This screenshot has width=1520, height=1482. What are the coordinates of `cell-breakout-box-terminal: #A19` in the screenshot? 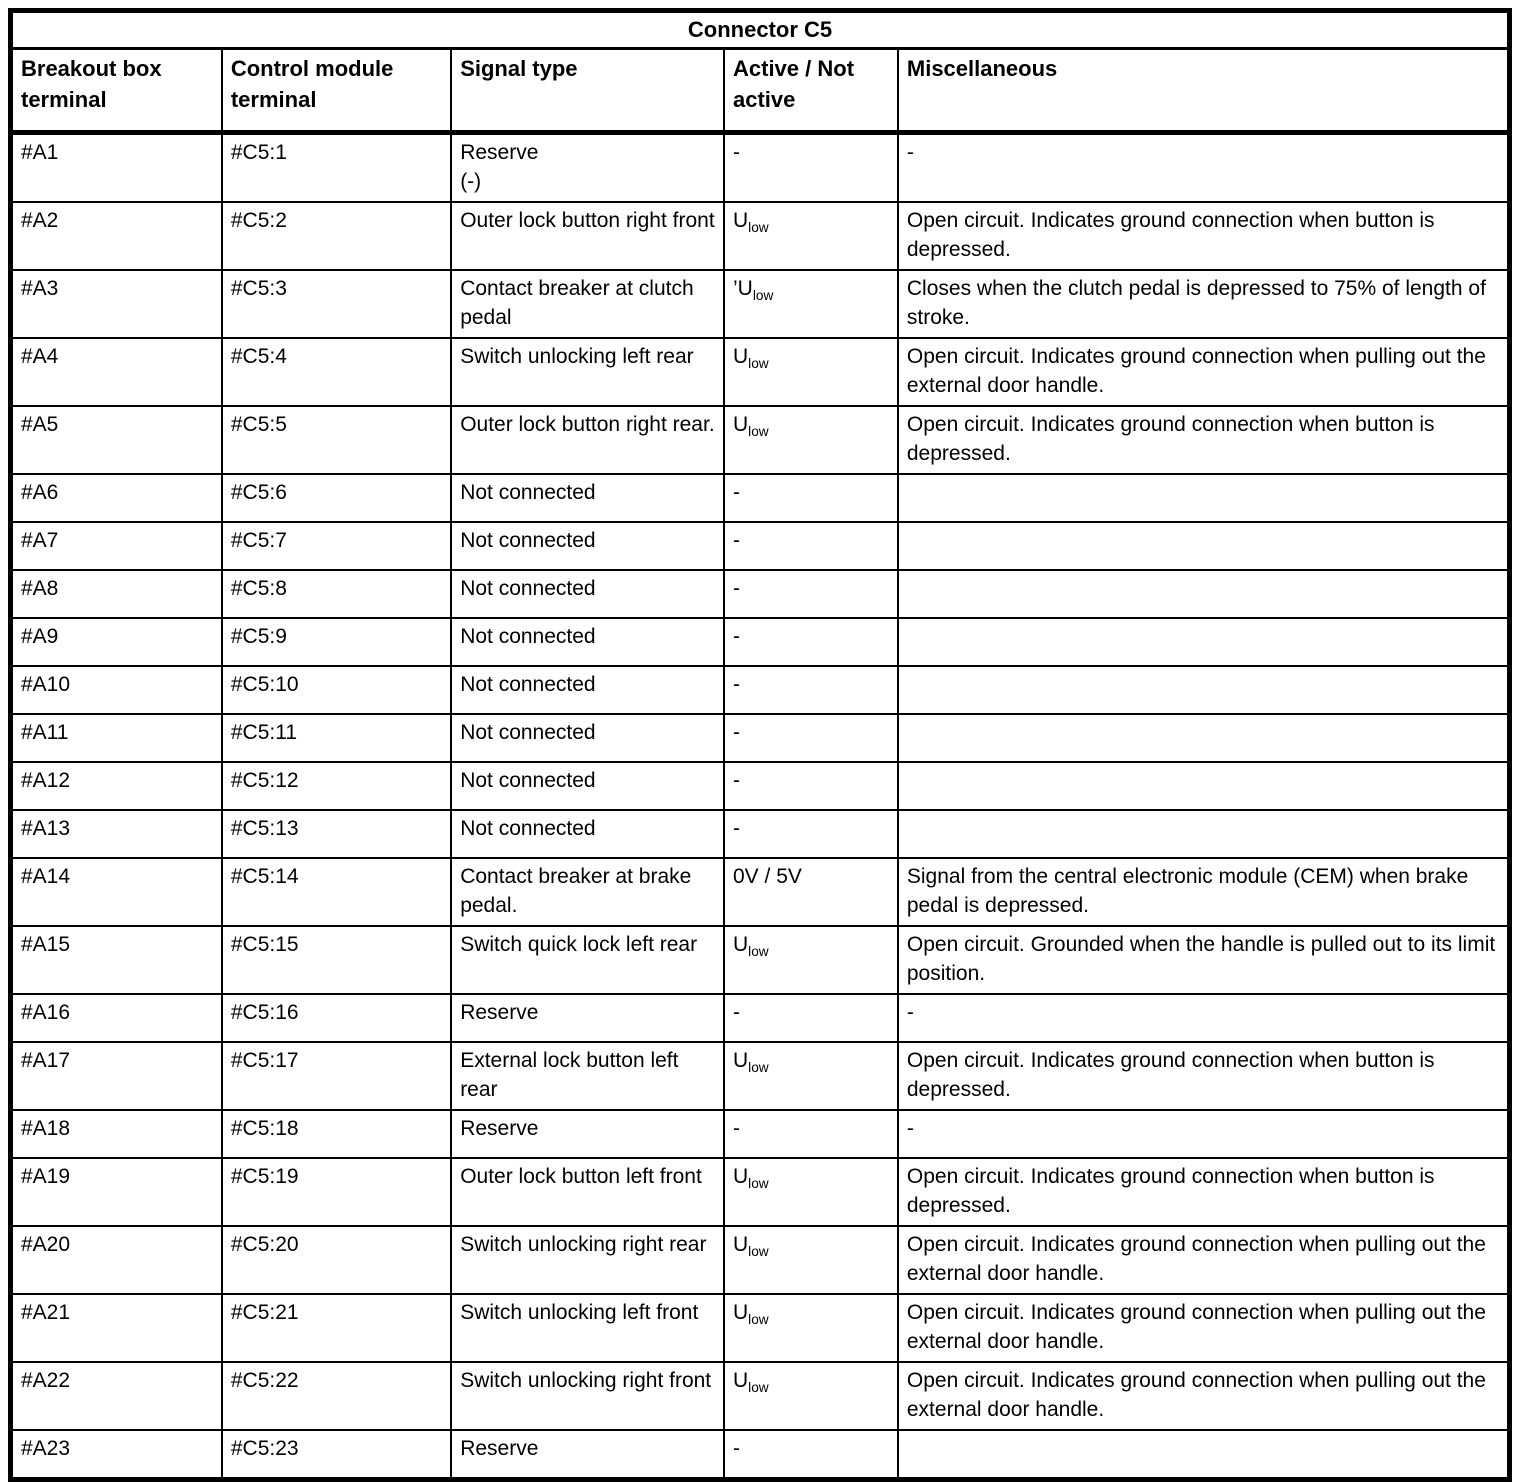 It's located at (116, 1191).